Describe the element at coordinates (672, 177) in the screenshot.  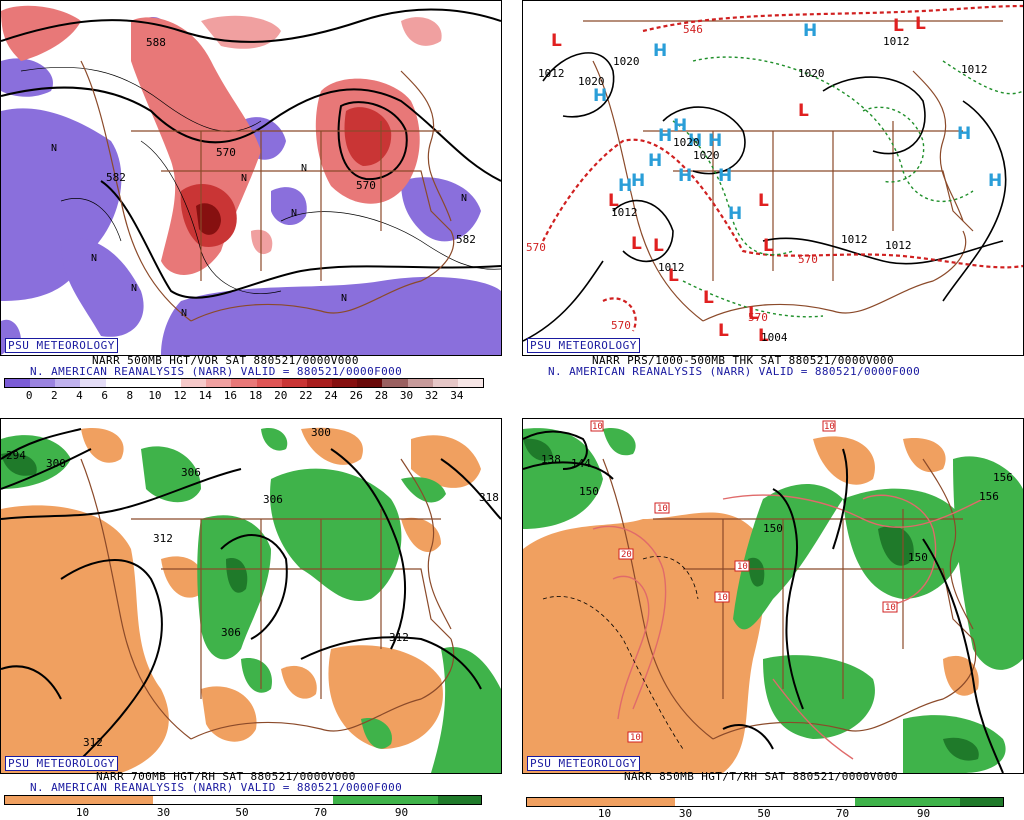
I see `thickness-labels: 546 570 570 570 570` at that location.